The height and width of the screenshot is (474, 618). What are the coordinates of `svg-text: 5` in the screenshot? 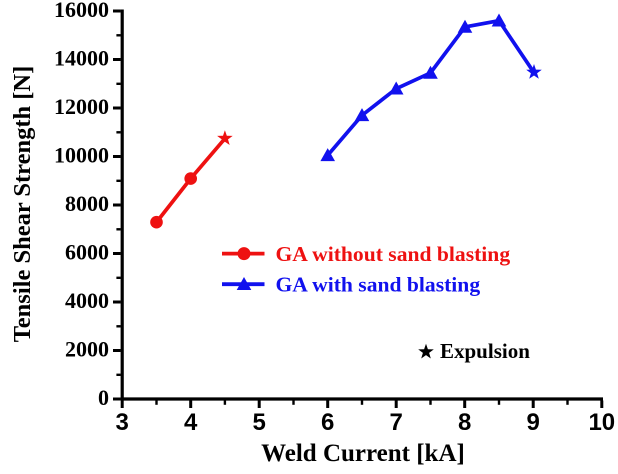 It's located at (259, 422).